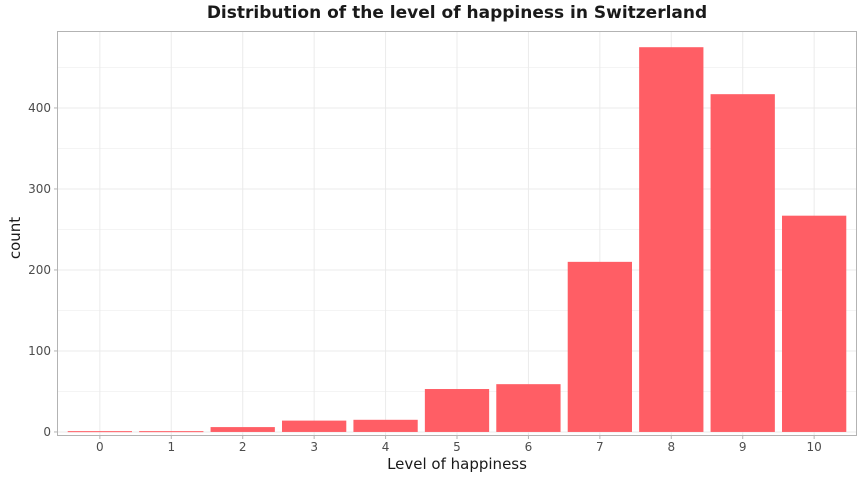 The image size is (864, 480). Describe the element at coordinates (600, 447) in the screenshot. I see `x-tick-label: 7` at that location.